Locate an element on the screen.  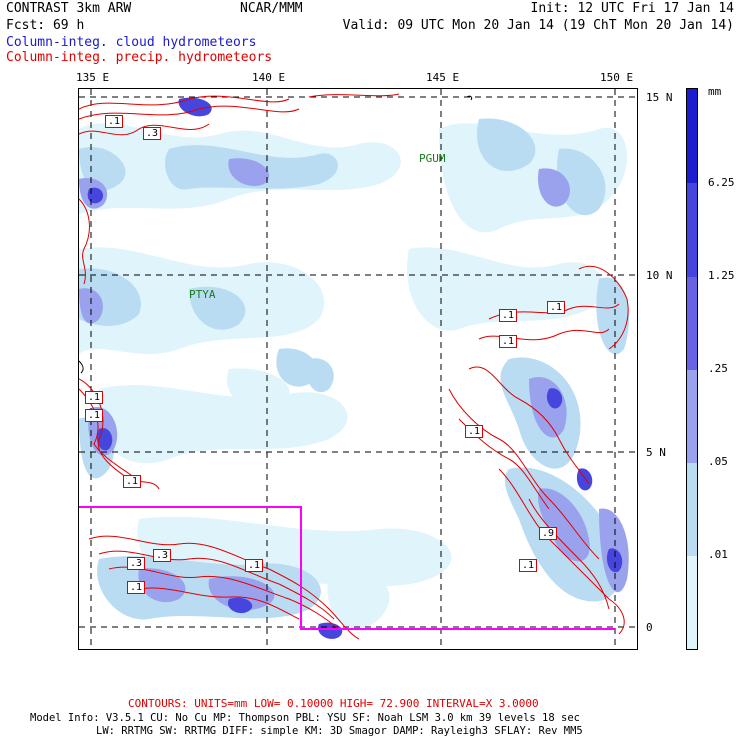
lon-label-150: 150 E is located at coordinates (617, 77).